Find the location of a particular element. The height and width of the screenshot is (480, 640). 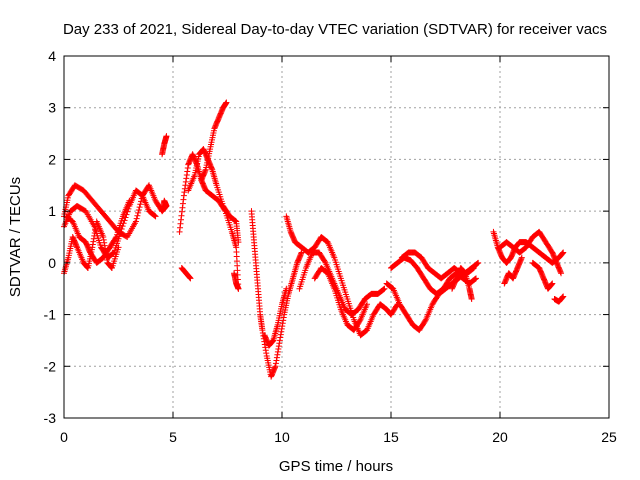

x-tick-label: 20 is located at coordinates (500, 437).